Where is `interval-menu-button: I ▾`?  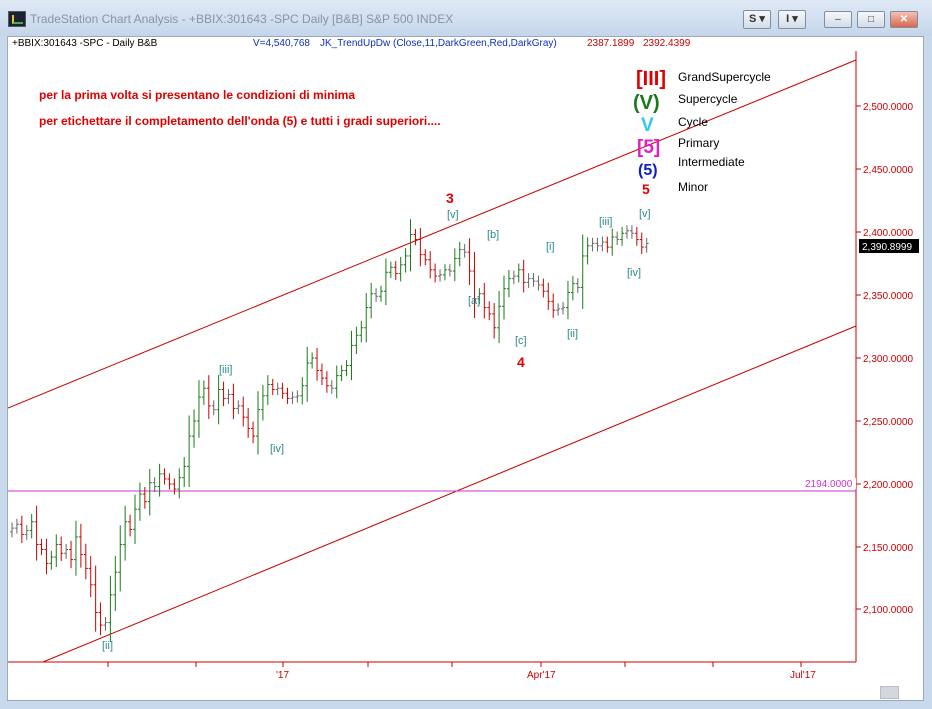 interval-menu-button: I ▾ is located at coordinates (792, 19).